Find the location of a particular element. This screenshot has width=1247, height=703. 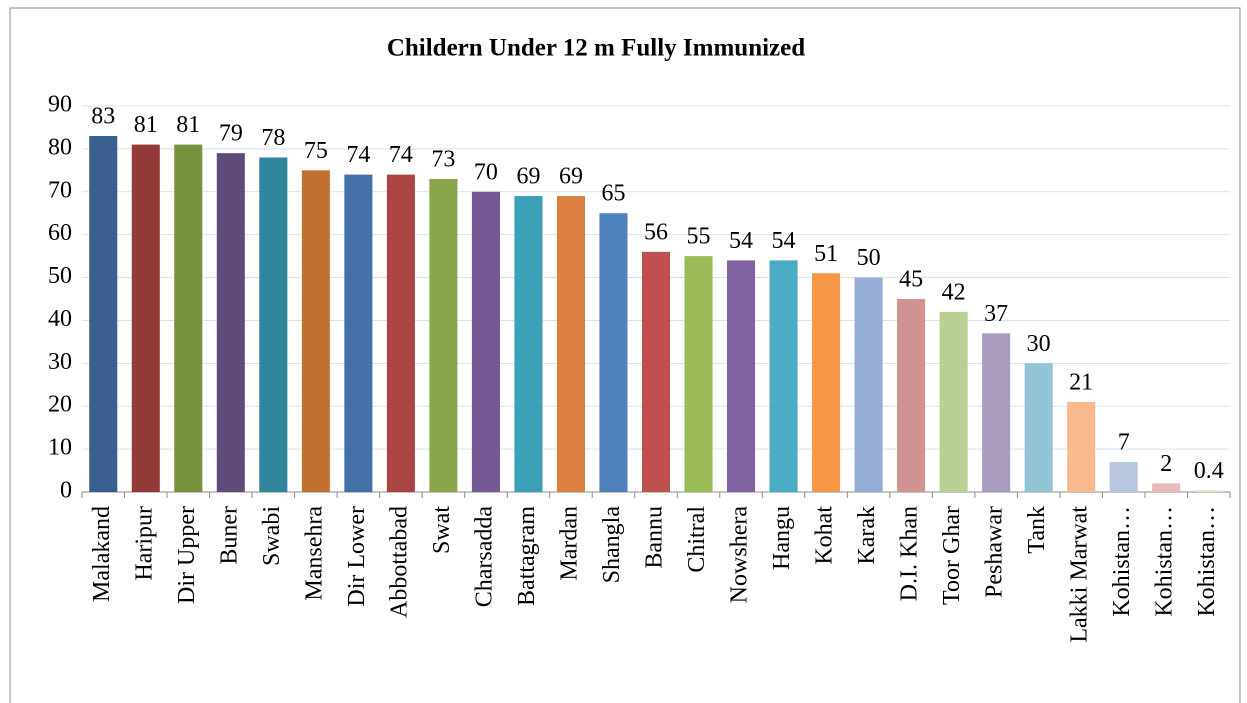

data-label: 2 is located at coordinates (1166, 464).